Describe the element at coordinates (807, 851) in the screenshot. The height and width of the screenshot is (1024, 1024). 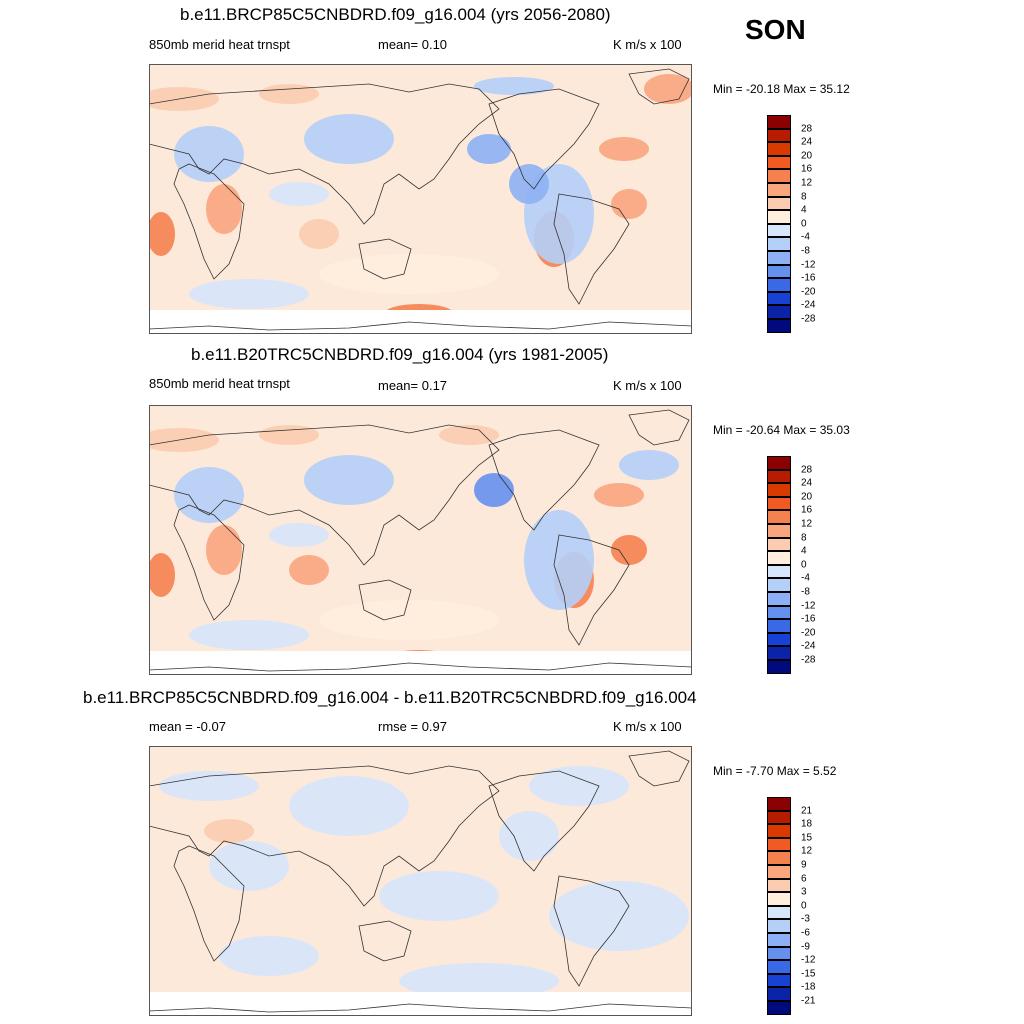
I see `colorbar-tick-label: 12` at that location.